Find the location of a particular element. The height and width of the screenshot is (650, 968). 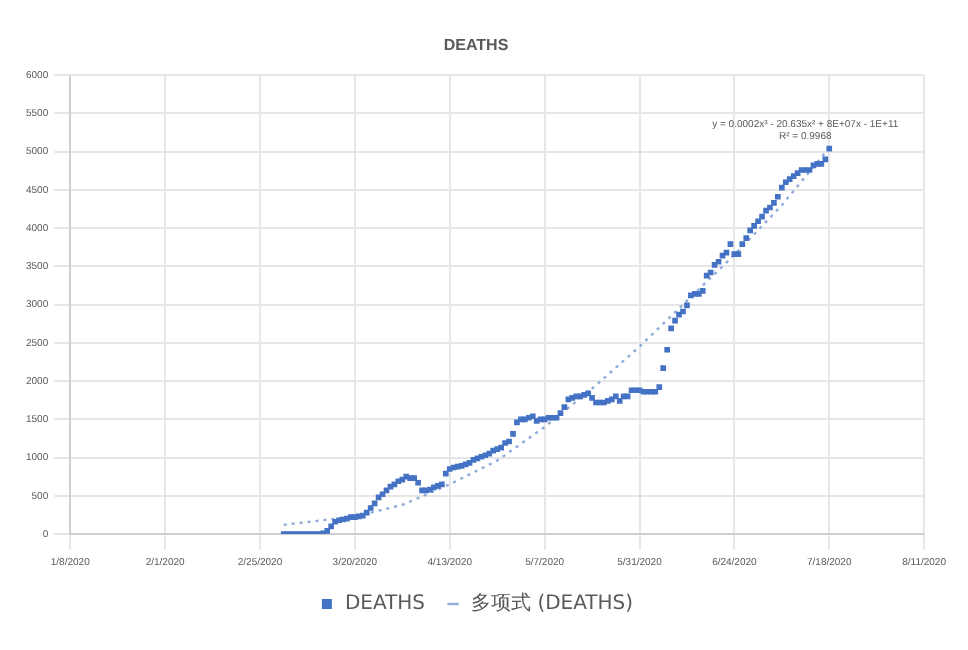

chart-title: DEATHS is located at coordinates (476, 45).